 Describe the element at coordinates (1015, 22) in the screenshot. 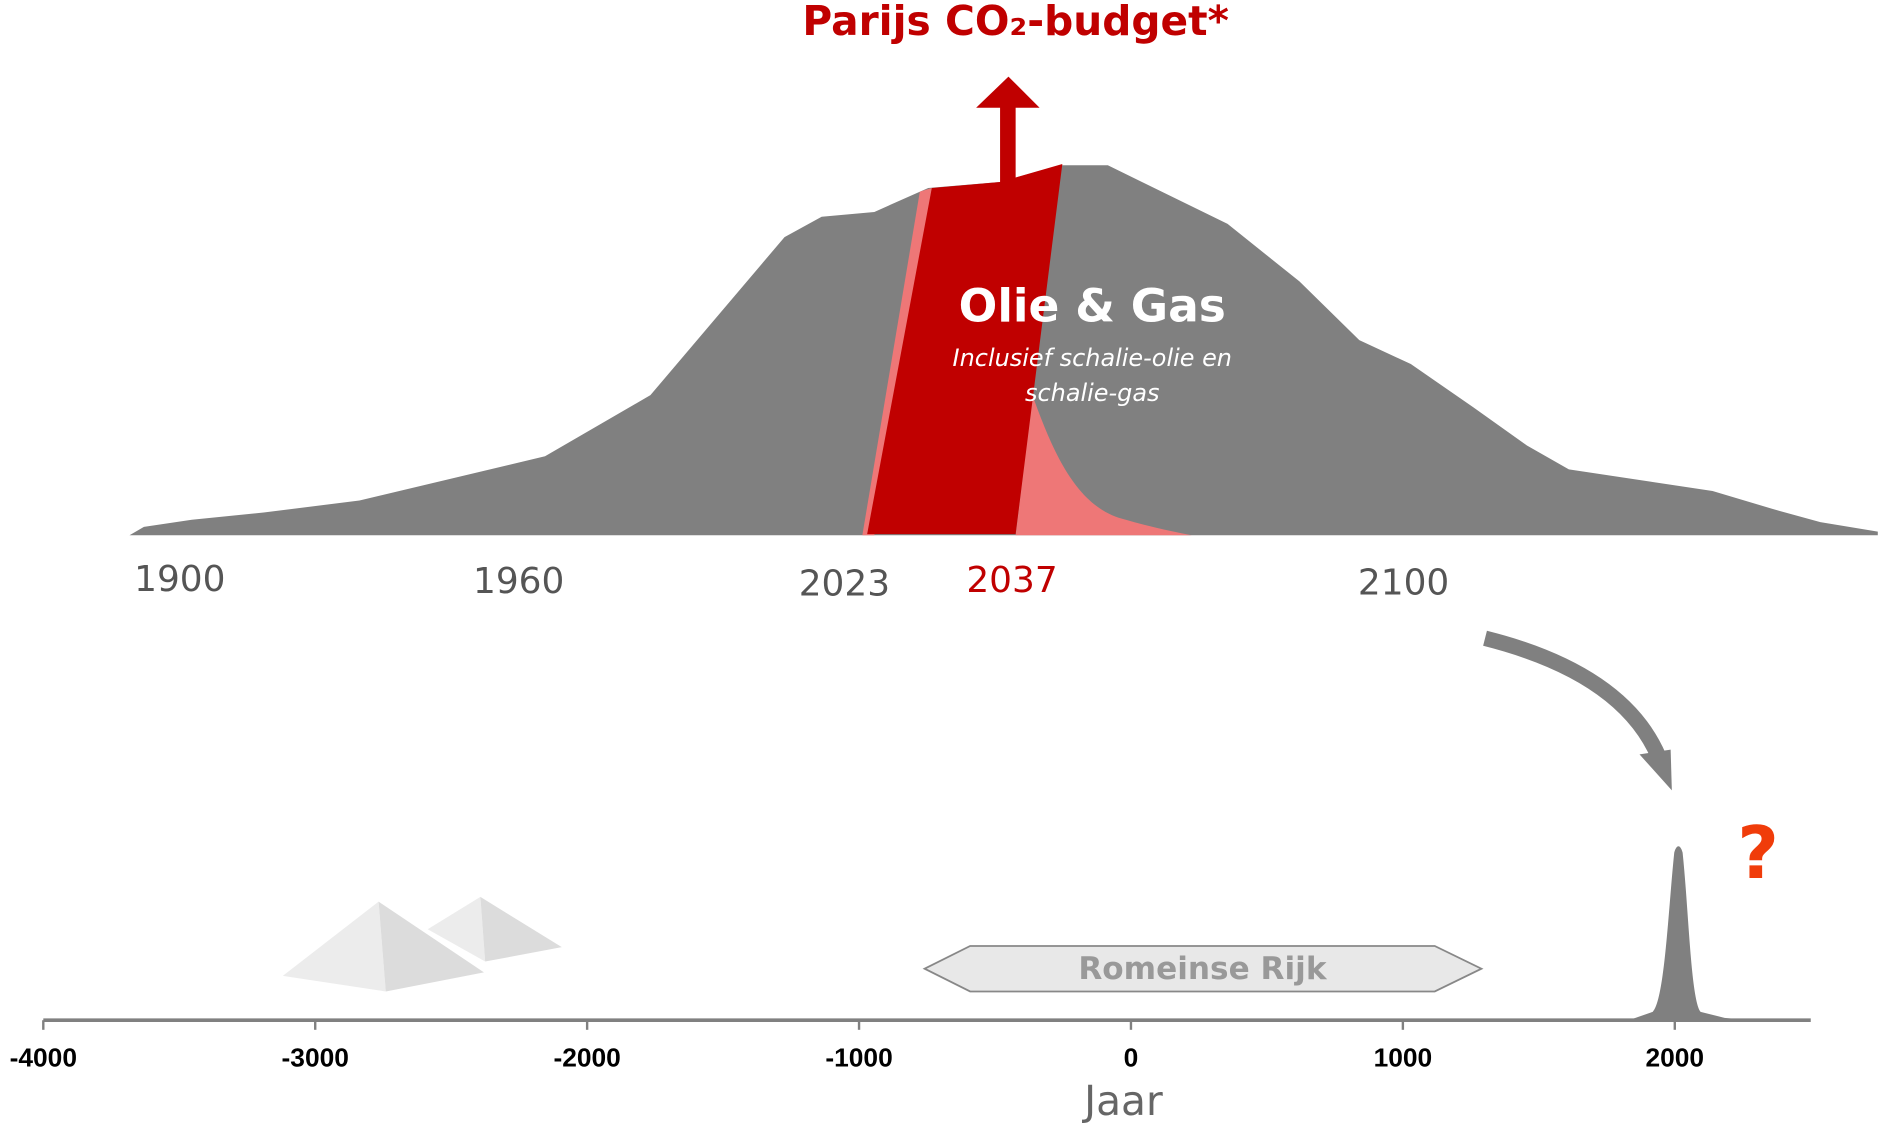

I see `title: Parijs CO₂-budget*` at that location.